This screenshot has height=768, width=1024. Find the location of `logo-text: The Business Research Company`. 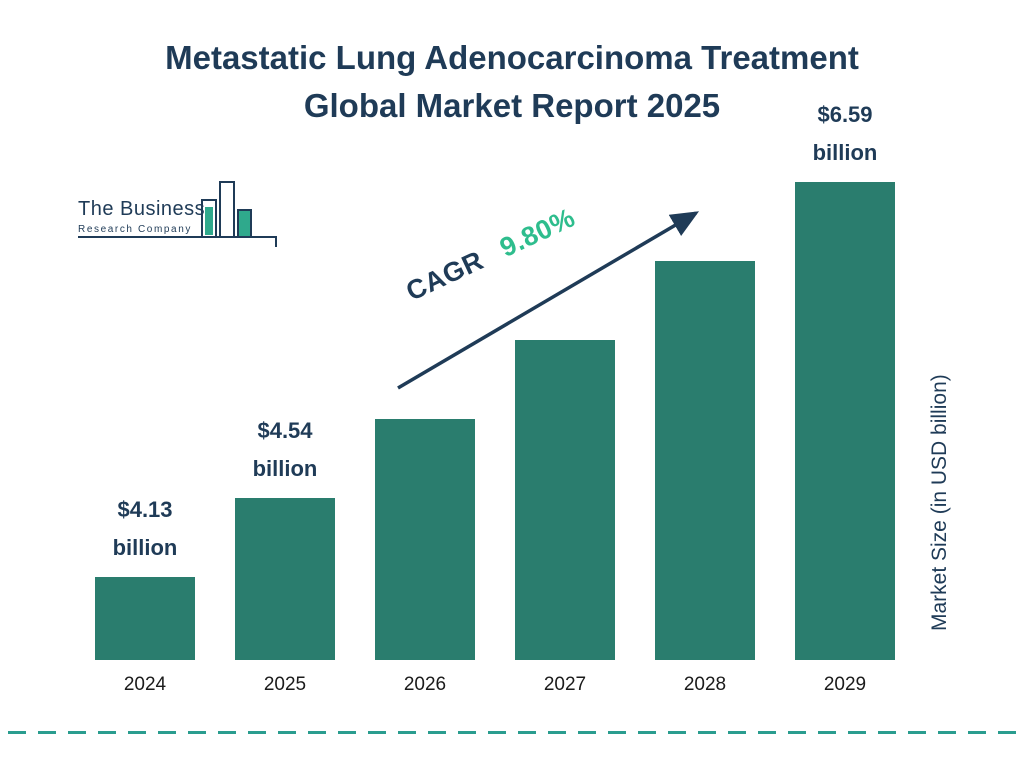

logo-text: The Business Research Company is located at coordinates (141, 216).